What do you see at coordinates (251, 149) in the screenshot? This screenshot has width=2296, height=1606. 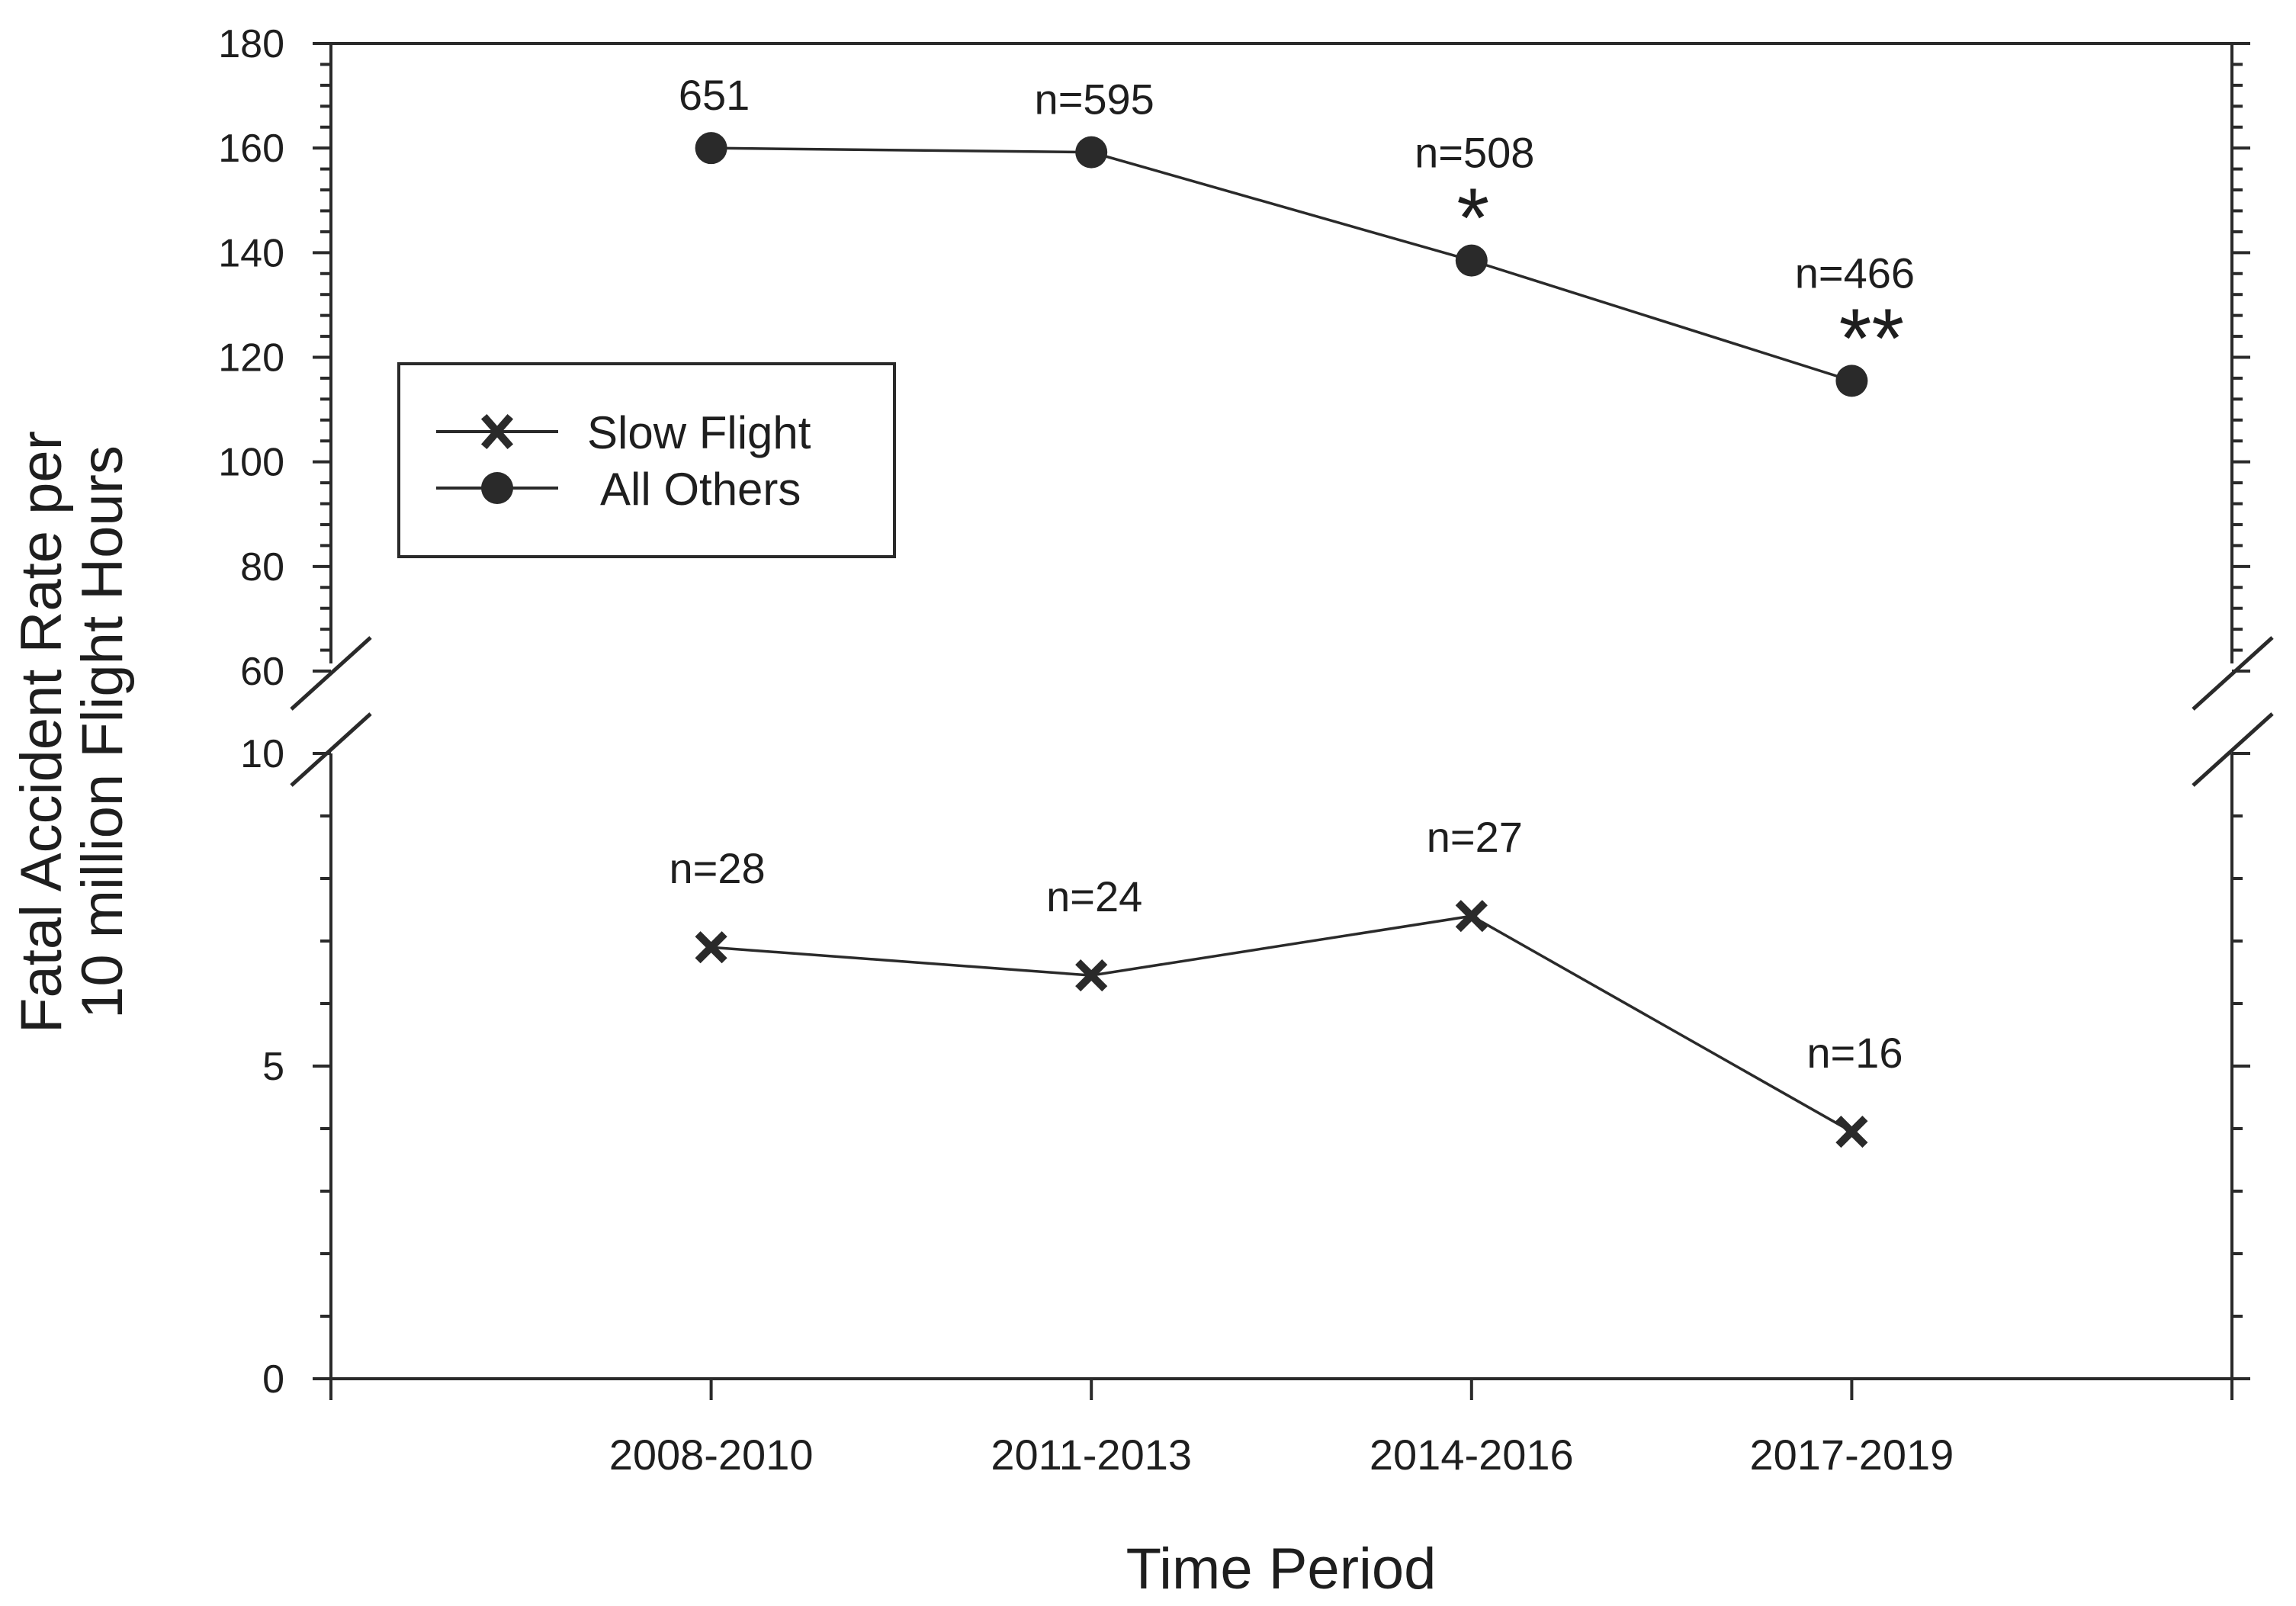 I see `y-tick-label: 160` at bounding box center [251, 149].